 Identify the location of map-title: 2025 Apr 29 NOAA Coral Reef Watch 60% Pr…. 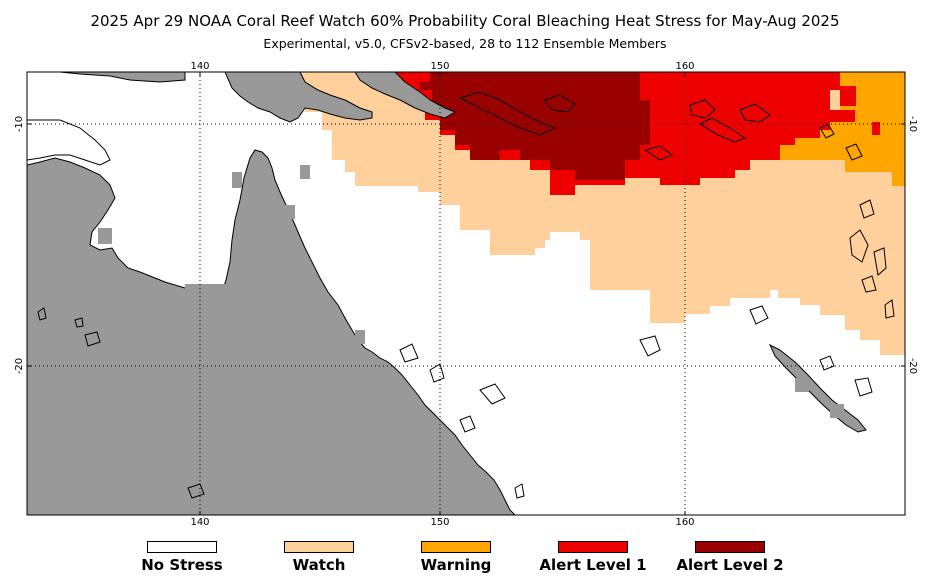
(465, 21).